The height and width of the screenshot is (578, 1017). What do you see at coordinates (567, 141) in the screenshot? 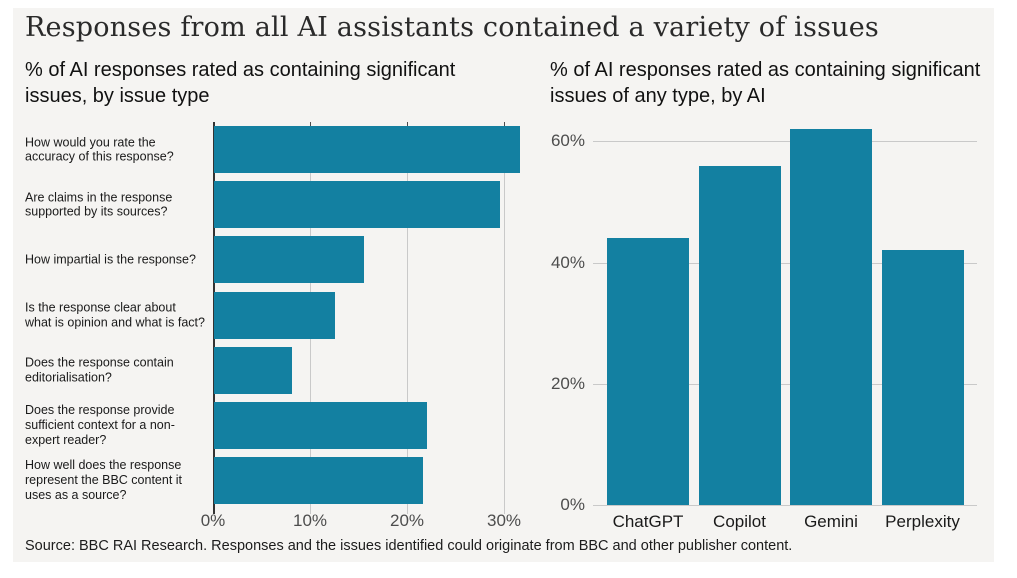
I see `y-axis-tick-label: 60%` at bounding box center [567, 141].